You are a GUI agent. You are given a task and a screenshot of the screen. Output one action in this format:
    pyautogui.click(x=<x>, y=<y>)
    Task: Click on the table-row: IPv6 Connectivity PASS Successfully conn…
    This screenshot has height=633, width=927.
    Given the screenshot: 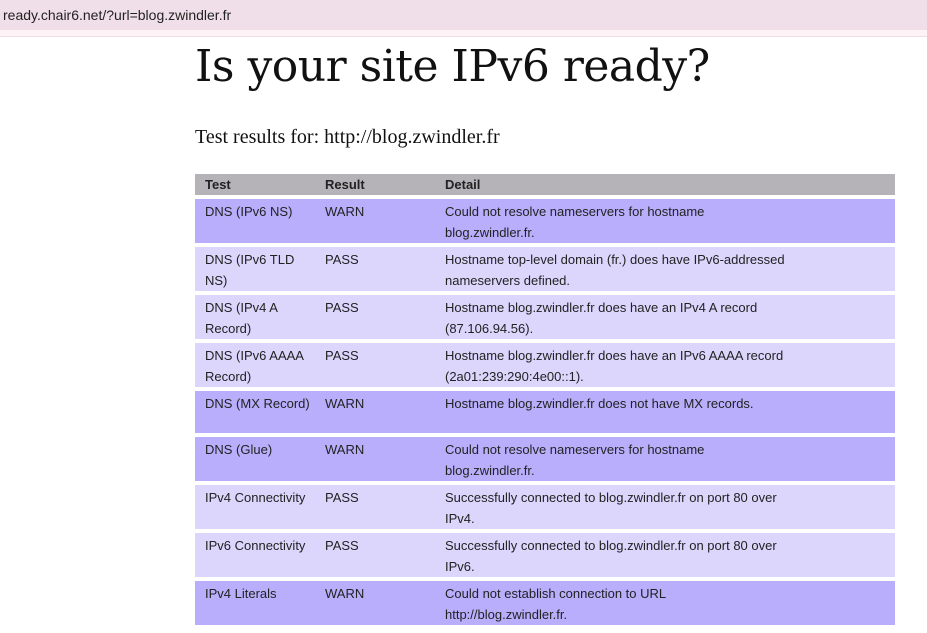 What is the action you would take?
    pyautogui.click(x=545, y=555)
    